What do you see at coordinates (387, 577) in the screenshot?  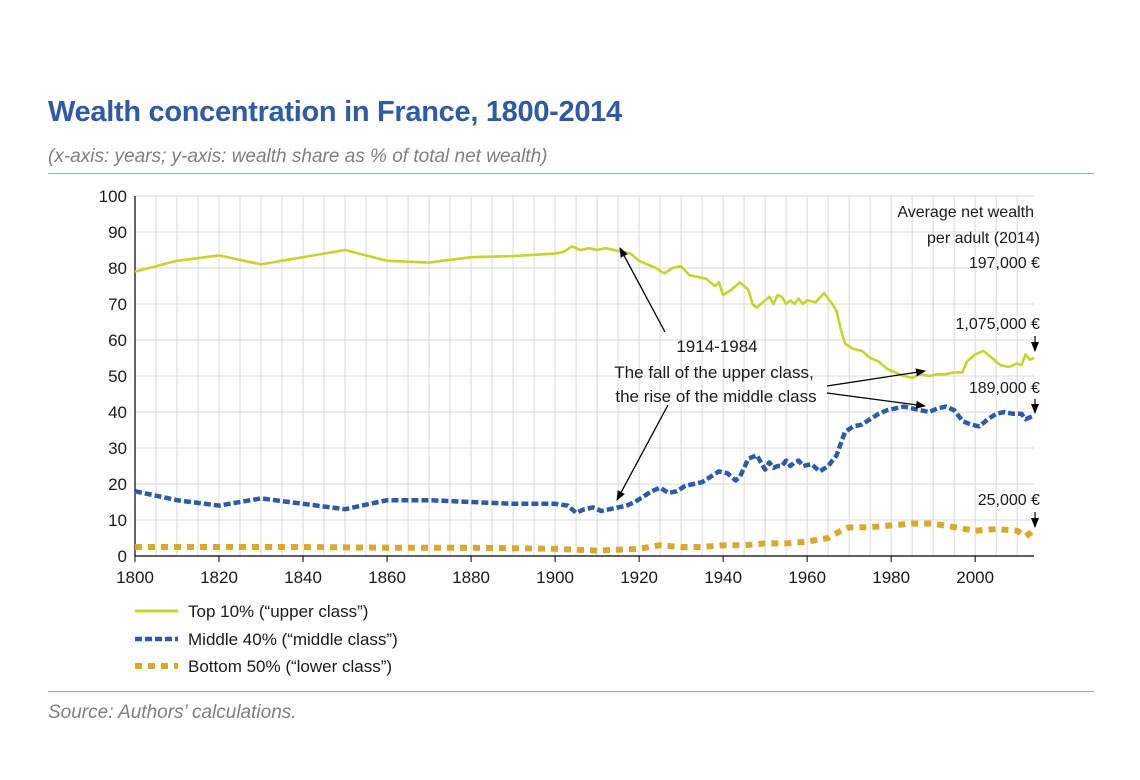 I see `x-tick-label: 1860` at bounding box center [387, 577].